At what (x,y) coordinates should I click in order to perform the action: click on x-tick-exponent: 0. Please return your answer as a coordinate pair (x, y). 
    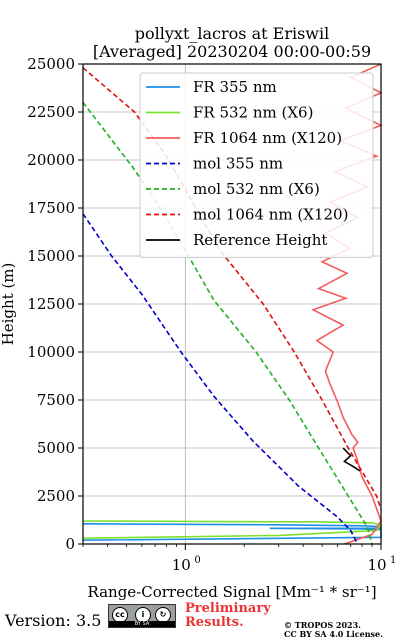
    Looking at the image, I should click on (197, 560).